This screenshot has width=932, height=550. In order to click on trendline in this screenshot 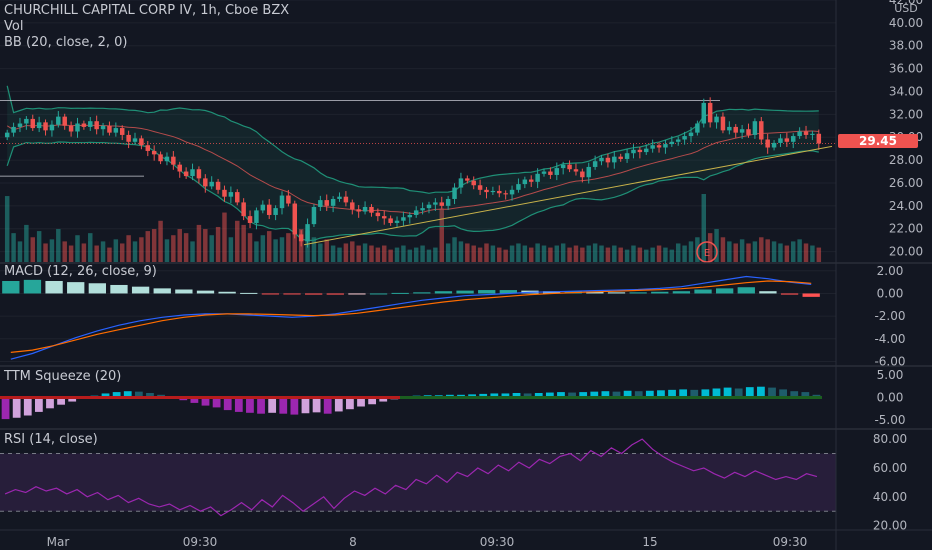, I will do `click(568, 195)`.